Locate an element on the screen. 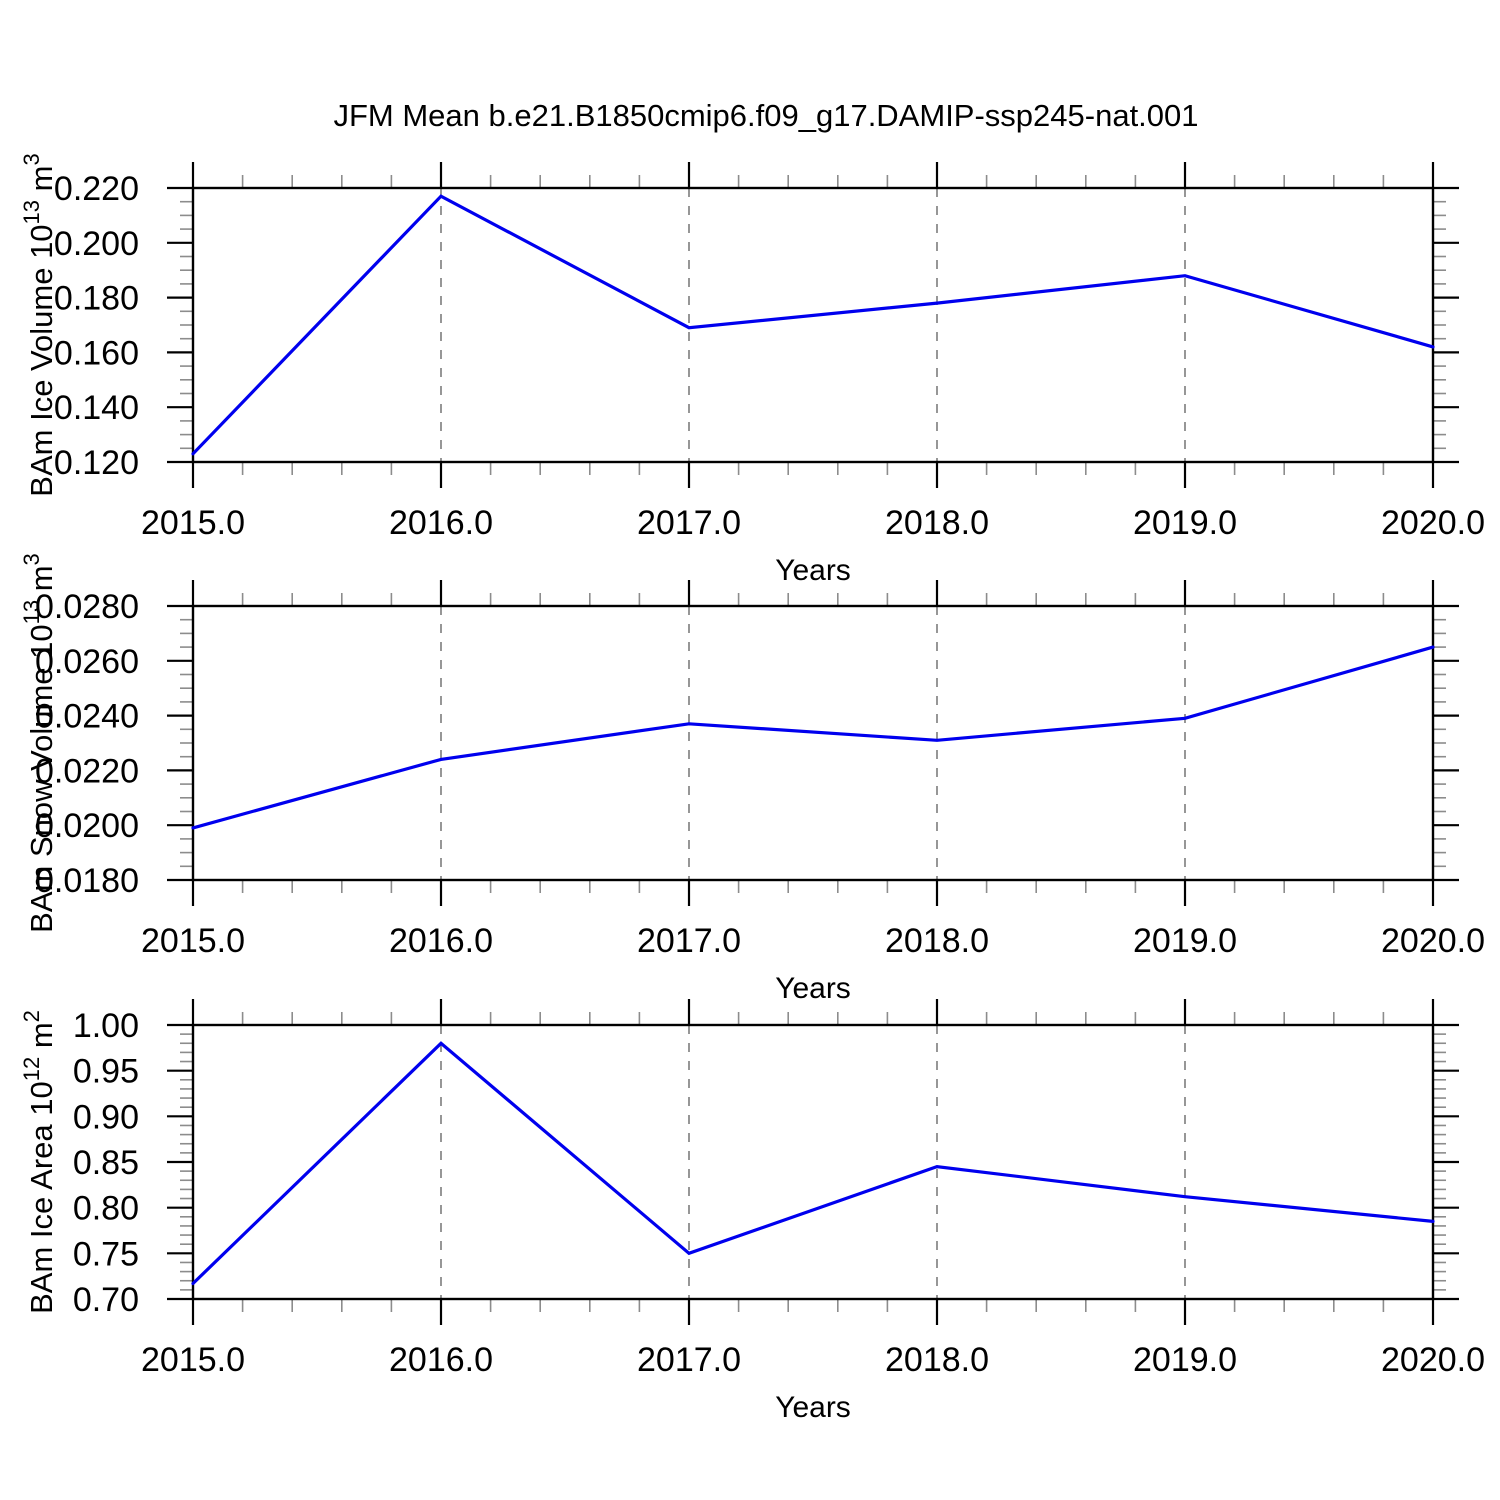 This screenshot has width=1500, height=1500. y-tick-label: 0.70 is located at coordinates (106, 1300).